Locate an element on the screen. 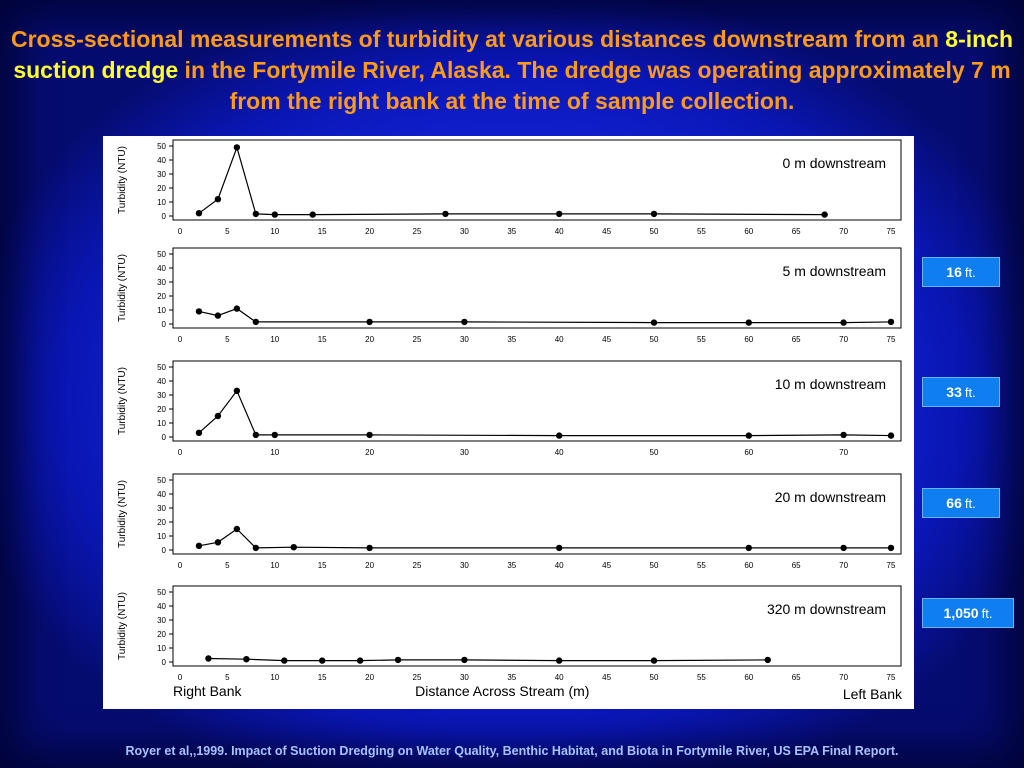 This screenshot has height=768, width=1024. y-tick-label: 0 is located at coordinates (164, 216).